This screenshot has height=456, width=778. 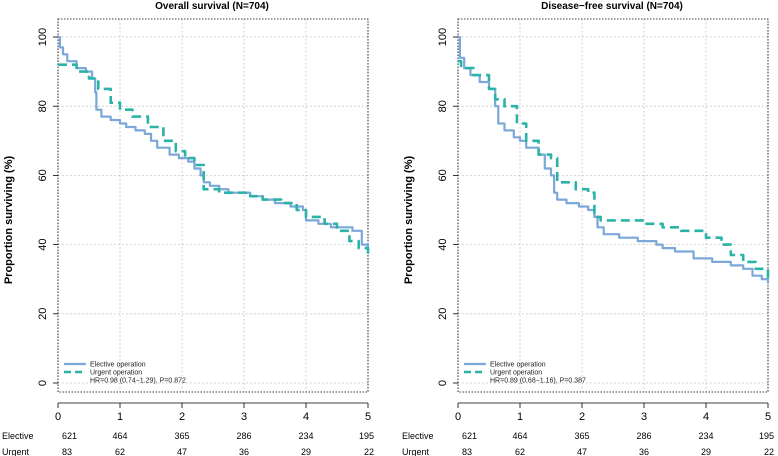 I want to click on hazard-ratio-annotation: HR=0.89 (0.68−1.16), P=0.387, so click(x=538, y=381).